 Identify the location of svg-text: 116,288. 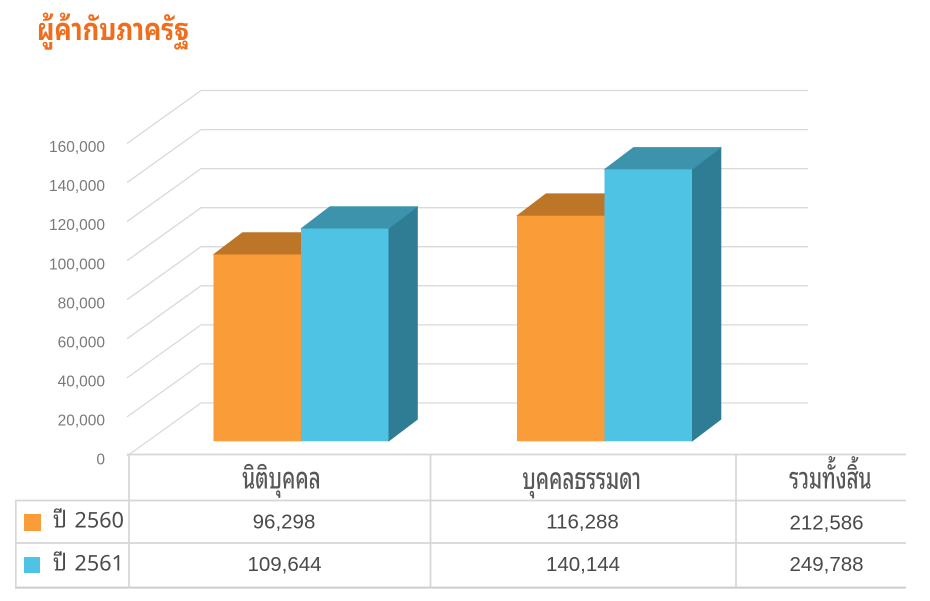
(582, 522).